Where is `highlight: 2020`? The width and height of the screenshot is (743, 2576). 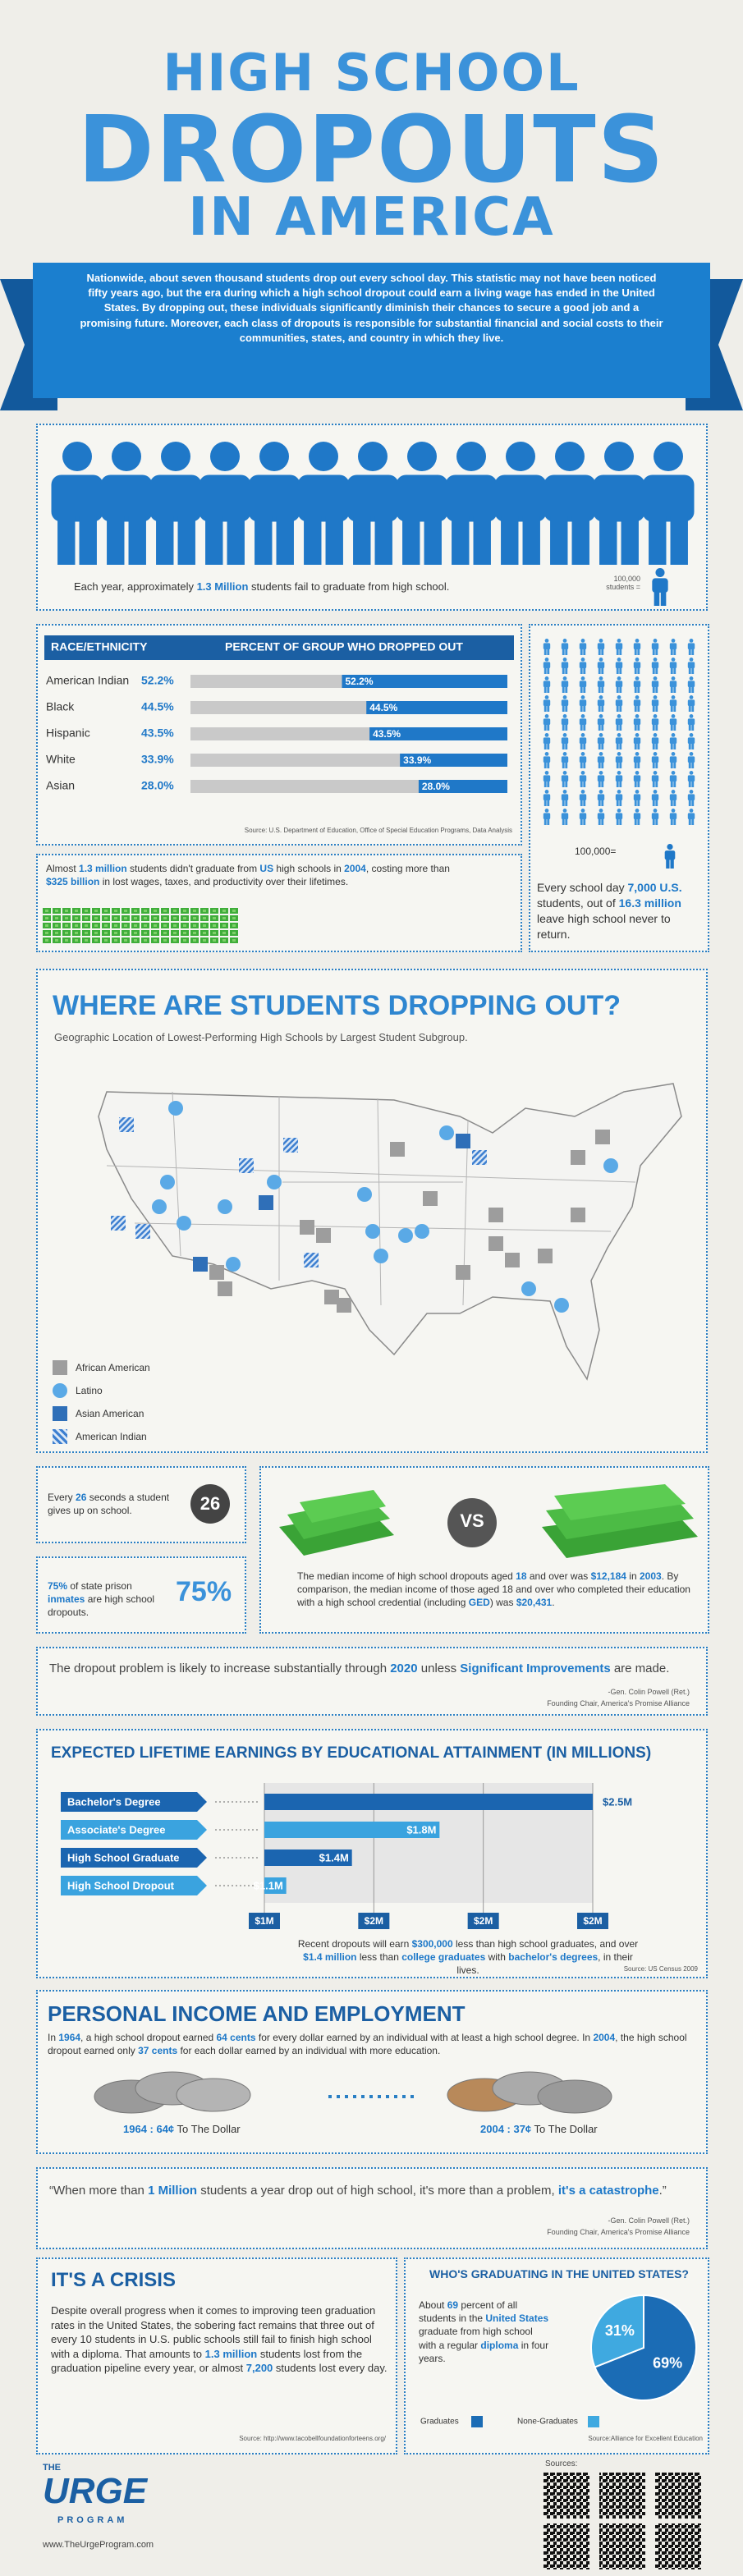
highlight: 2020 is located at coordinates (404, 1669).